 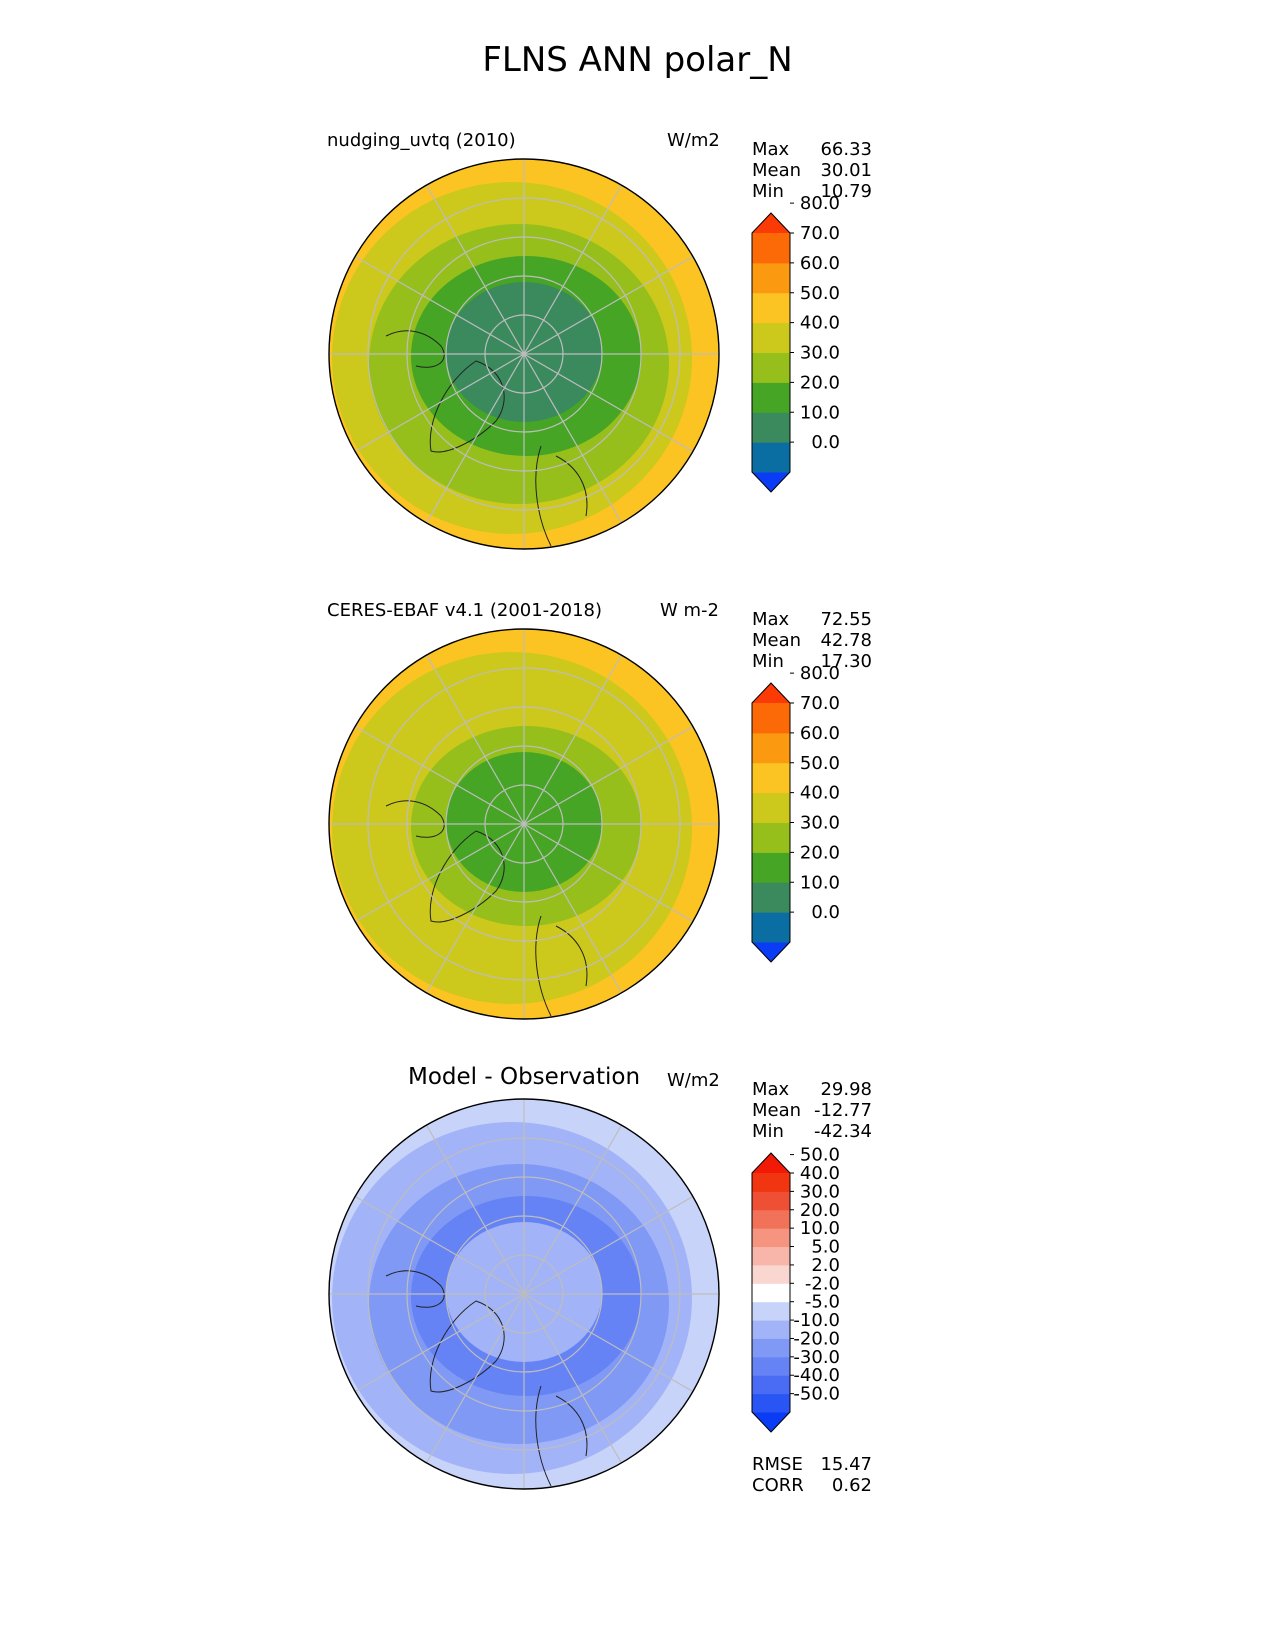 What do you see at coordinates (816, 1357) in the screenshot?
I see `colorbar-tick-label: -30.0` at bounding box center [816, 1357].